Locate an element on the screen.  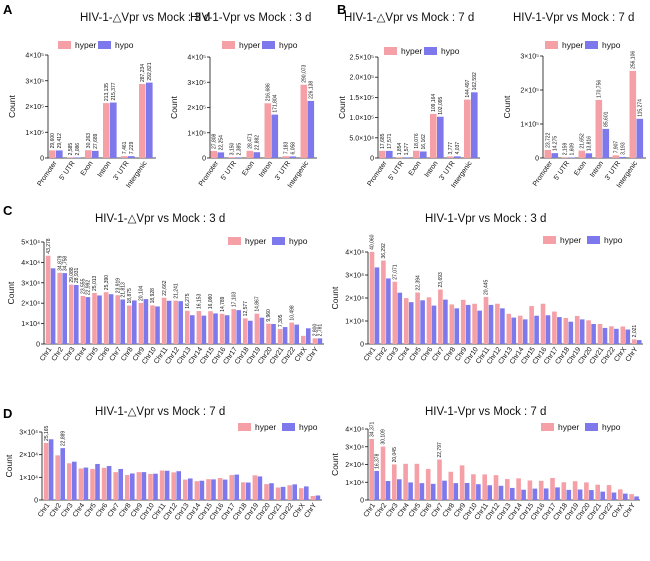
y-tick-label: 2×10⁴ is located at coordinates (30, 304).